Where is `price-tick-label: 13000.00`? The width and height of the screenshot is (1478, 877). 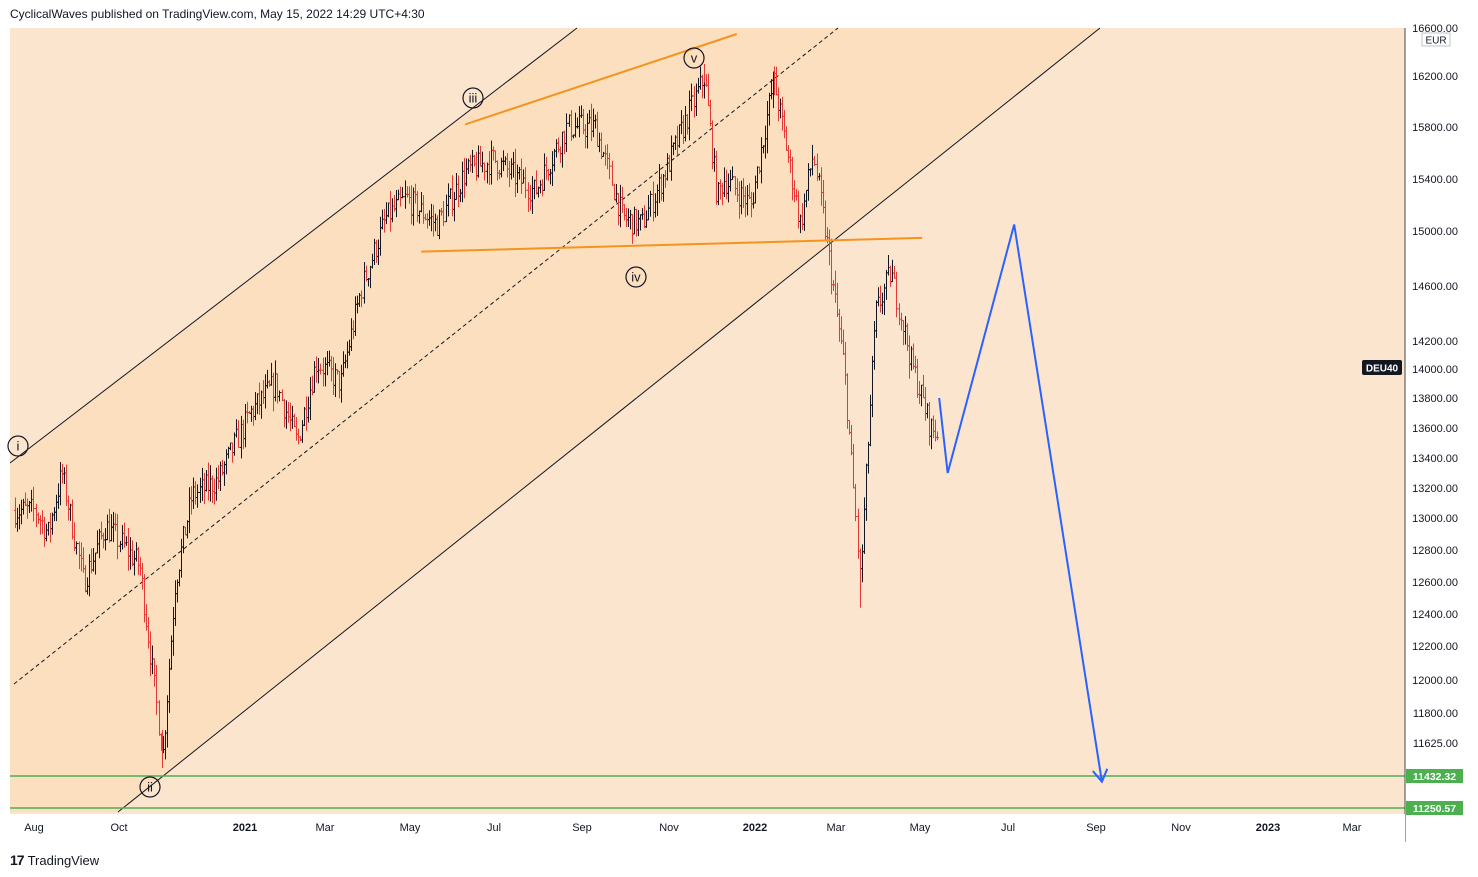
price-tick-label: 13000.00 is located at coordinates (1435, 519).